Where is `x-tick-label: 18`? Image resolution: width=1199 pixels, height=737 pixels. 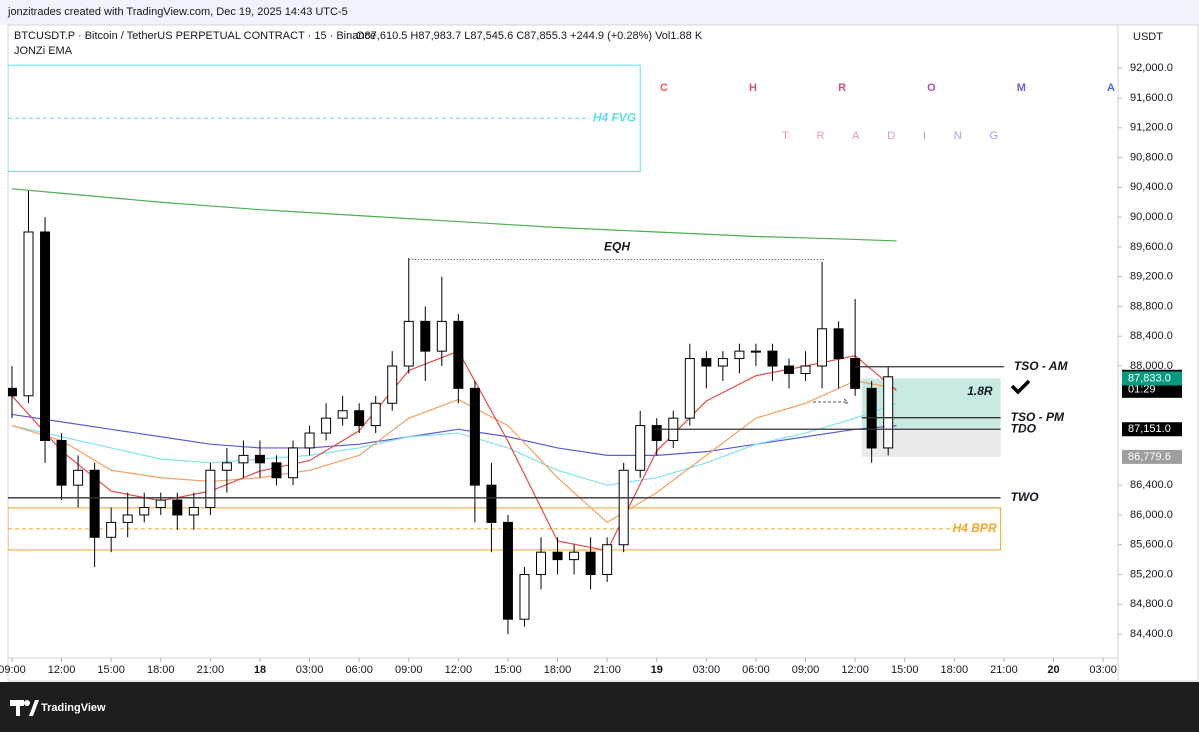 x-tick-label: 18 is located at coordinates (260, 670).